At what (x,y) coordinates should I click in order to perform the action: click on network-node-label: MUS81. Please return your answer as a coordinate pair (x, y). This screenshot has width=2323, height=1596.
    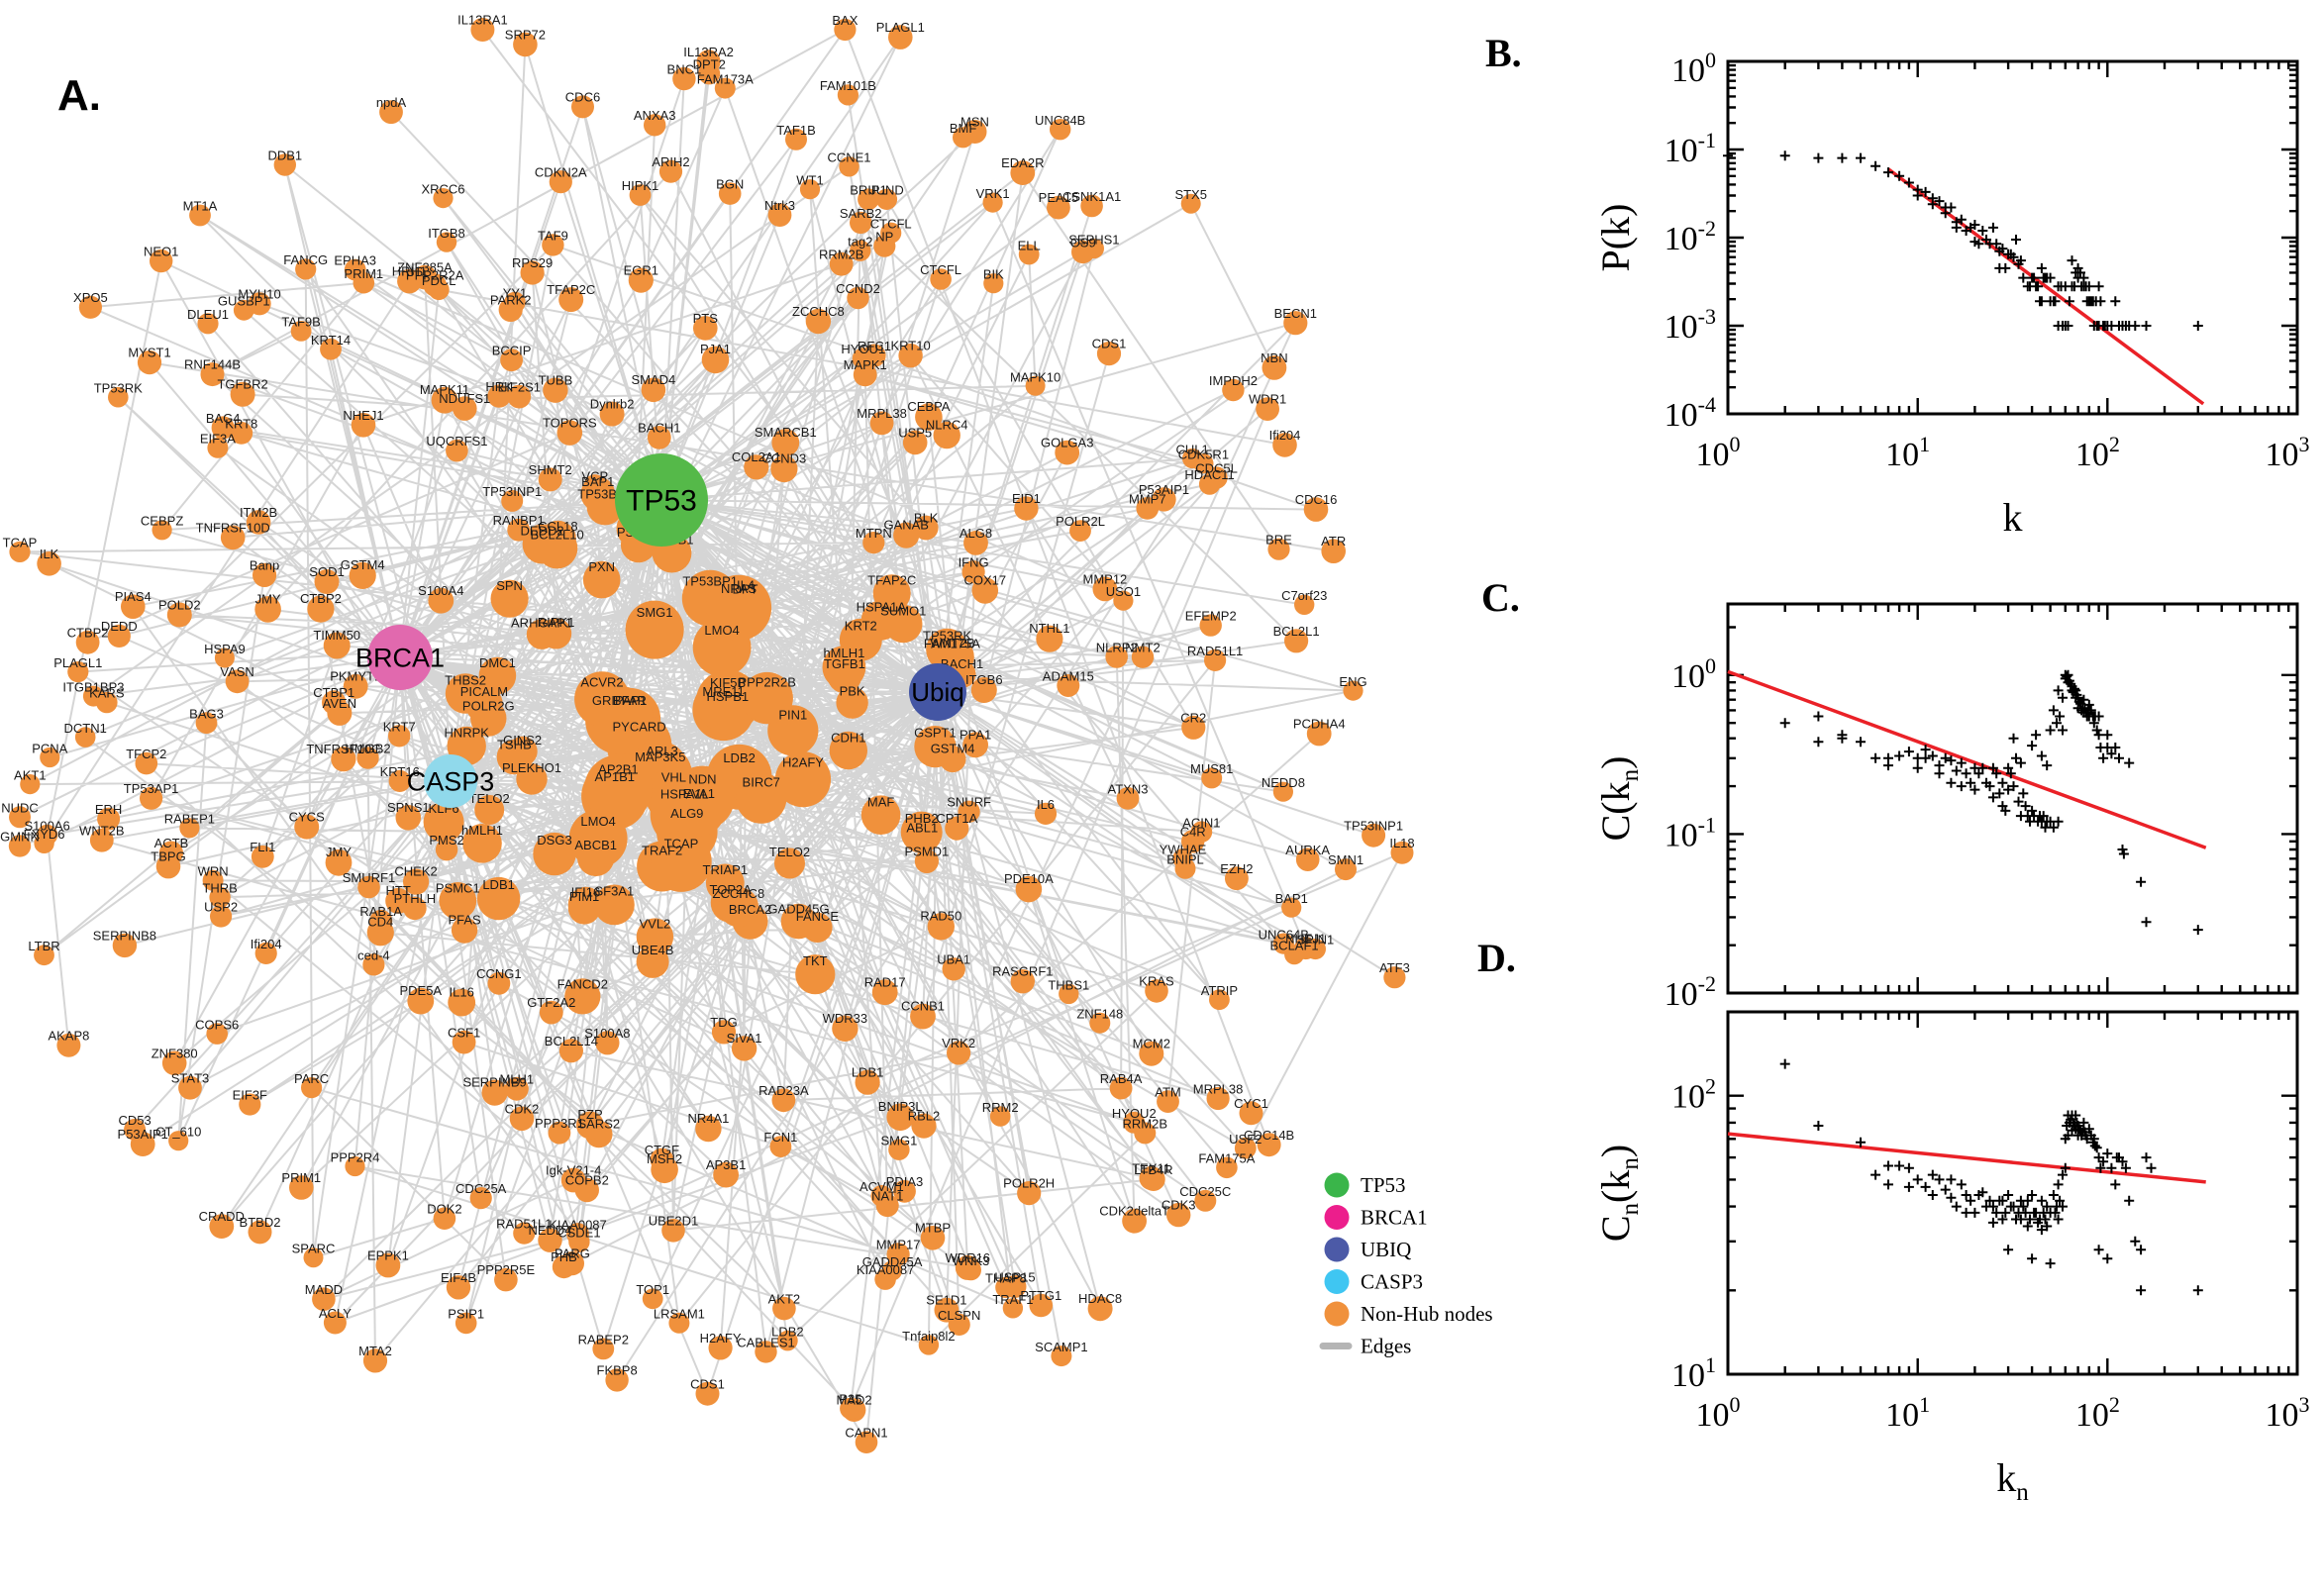
    Looking at the image, I should click on (1211, 768).